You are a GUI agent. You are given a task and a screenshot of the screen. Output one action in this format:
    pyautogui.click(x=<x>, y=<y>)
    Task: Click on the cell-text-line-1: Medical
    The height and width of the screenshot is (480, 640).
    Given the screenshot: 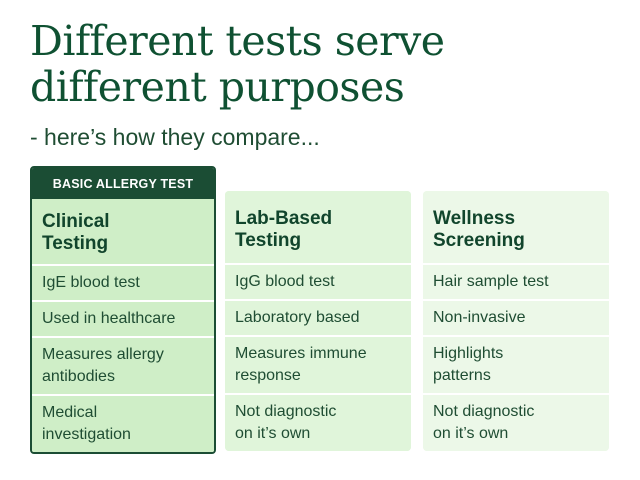 What is the action you would take?
    pyautogui.click(x=70, y=412)
    